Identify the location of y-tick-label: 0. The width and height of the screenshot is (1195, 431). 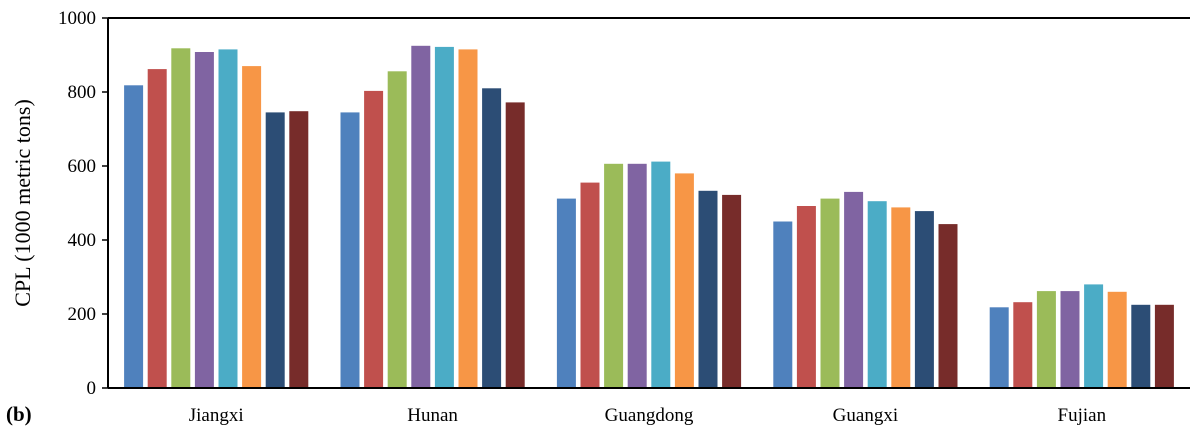
(92, 388).